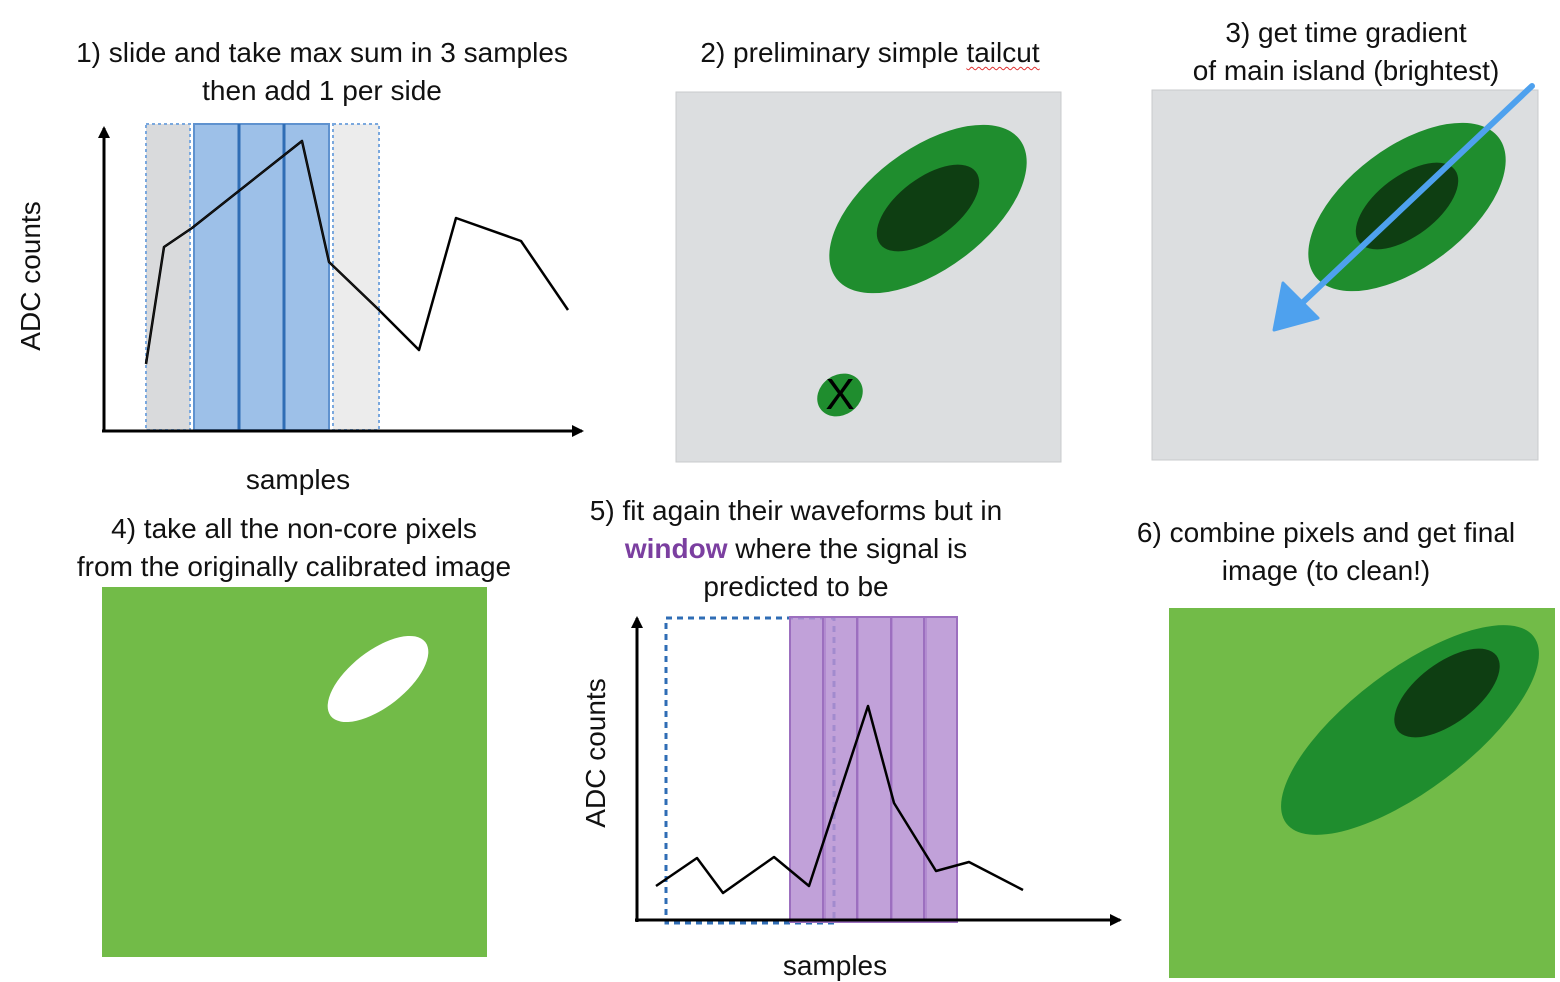 The image size is (1560, 982). What do you see at coordinates (298, 479) in the screenshot?
I see `panel-1-x-axis-label: samples` at bounding box center [298, 479].